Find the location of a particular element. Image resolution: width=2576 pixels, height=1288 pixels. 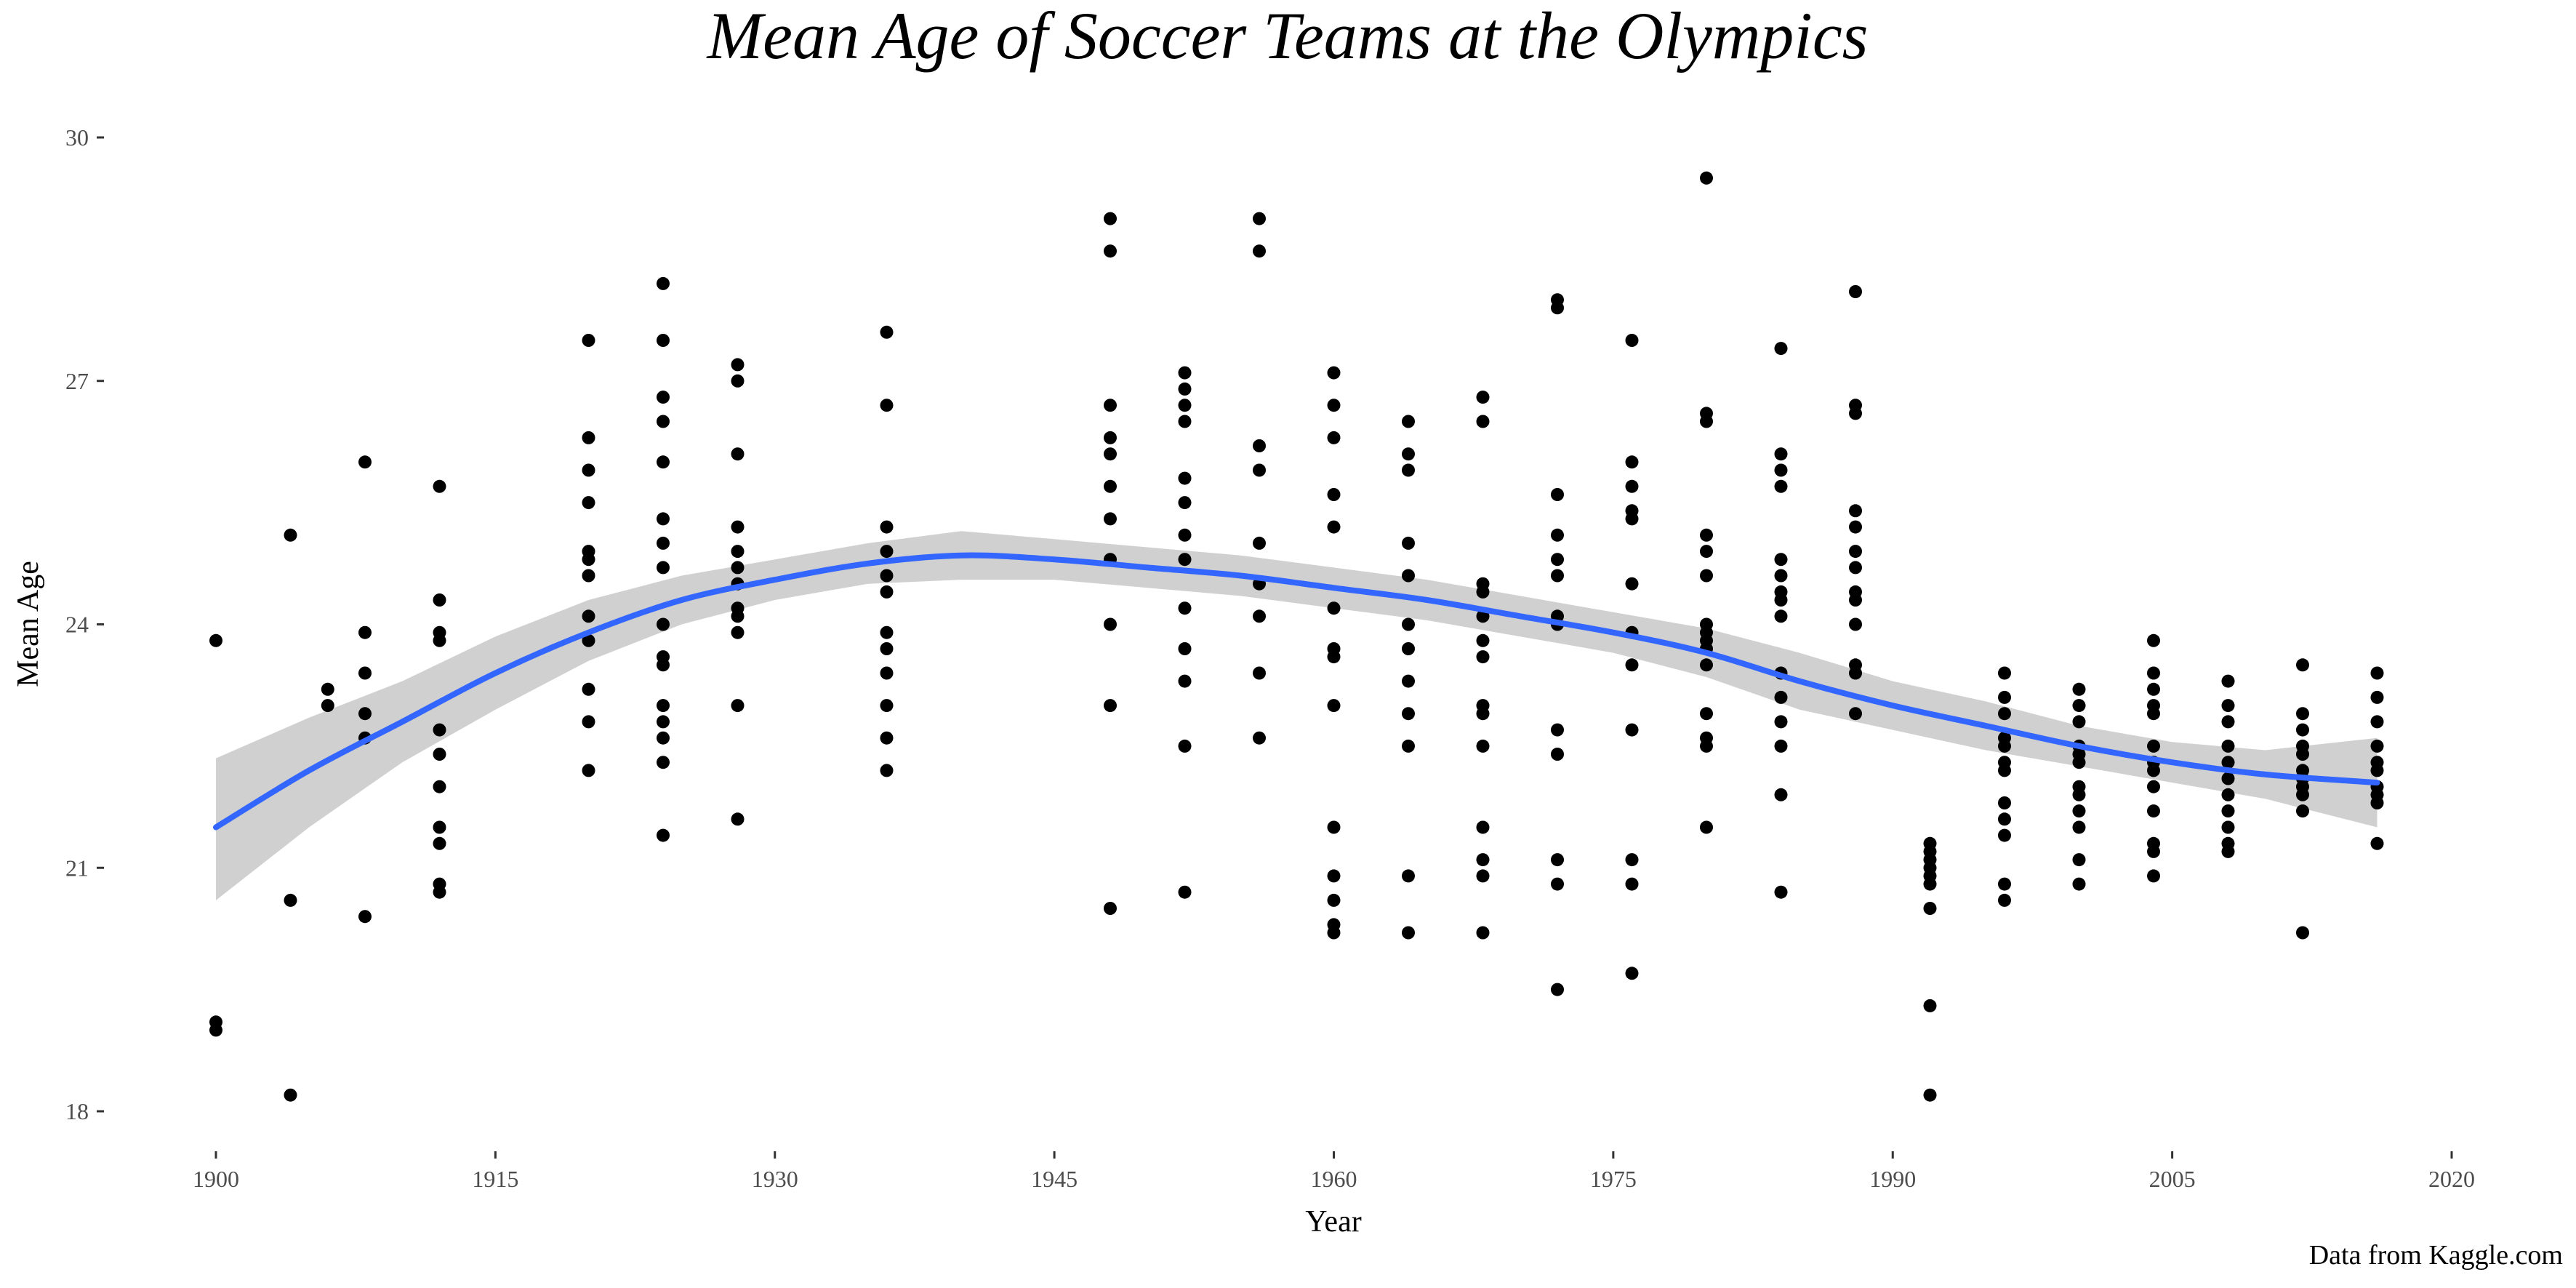

x-tick-label: 1975 is located at coordinates (1614, 1179).